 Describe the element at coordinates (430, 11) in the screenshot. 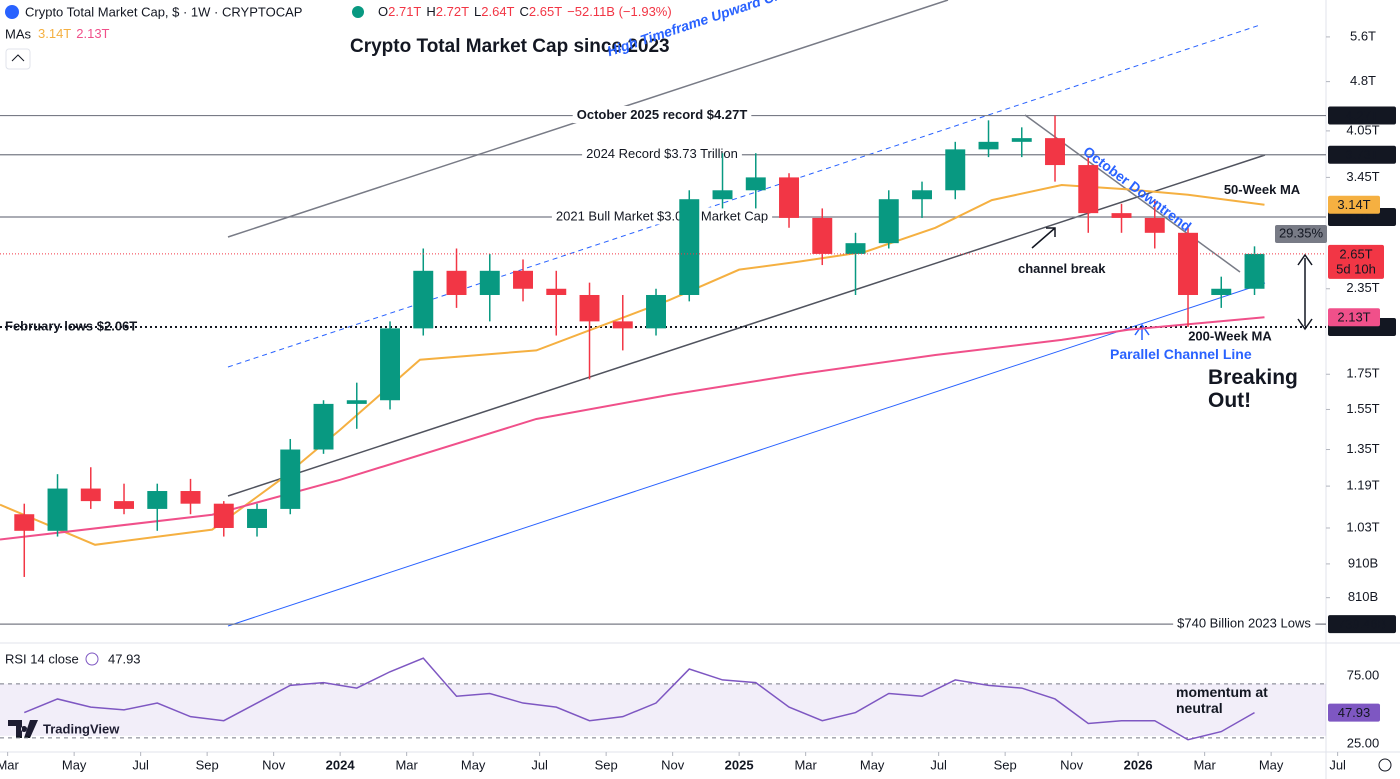

I see `ohlc-key: H` at that location.